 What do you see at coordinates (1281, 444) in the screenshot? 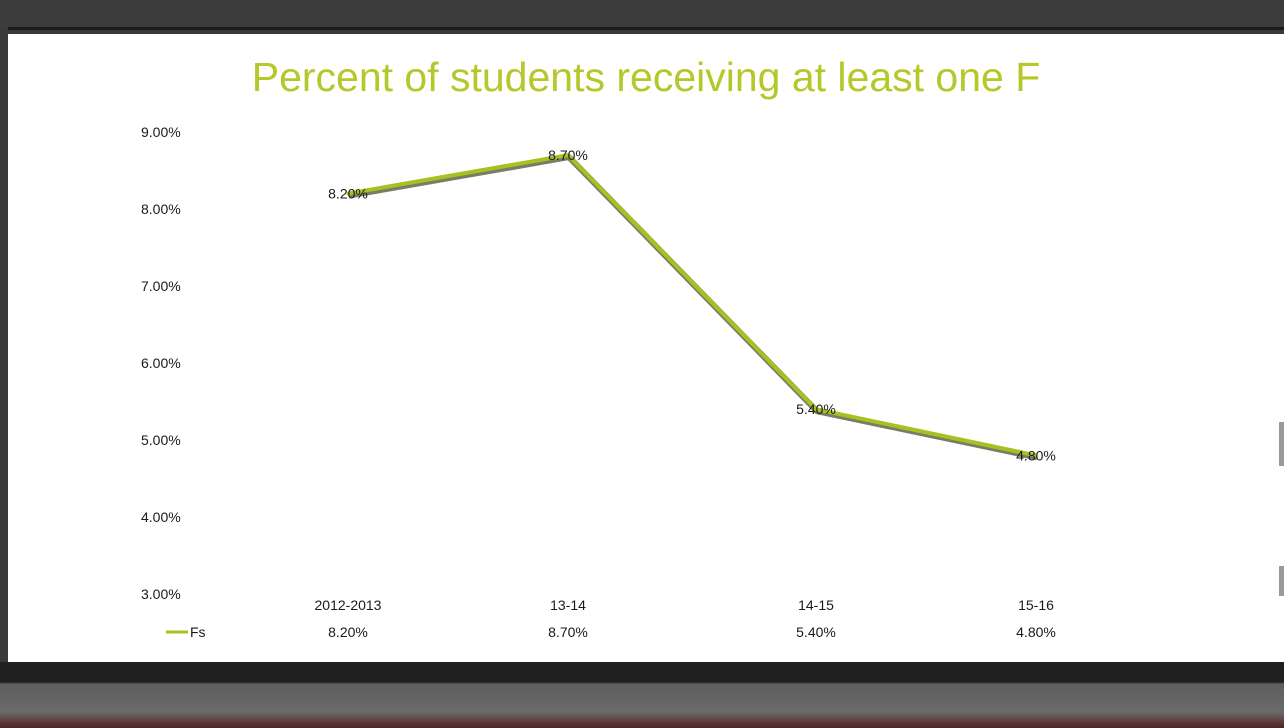
I see `right-edge-mark-upper` at bounding box center [1281, 444].